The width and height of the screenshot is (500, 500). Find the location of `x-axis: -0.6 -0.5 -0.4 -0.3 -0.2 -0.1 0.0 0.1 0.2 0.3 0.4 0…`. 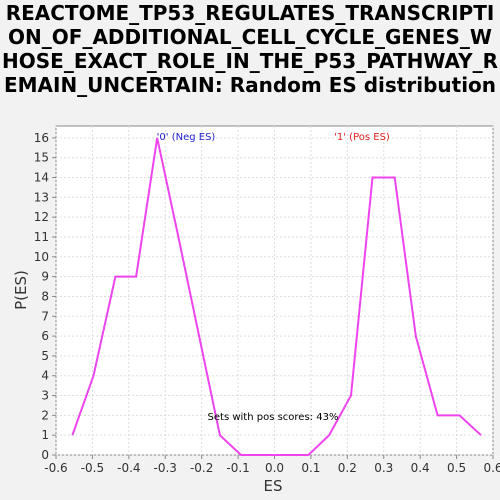

x-axis: -0.6 -0.5 -0.4 -0.3 -0.2 -0.1 0.0 0.1 0.2 0.3 0.4 0… is located at coordinates (272, 465).